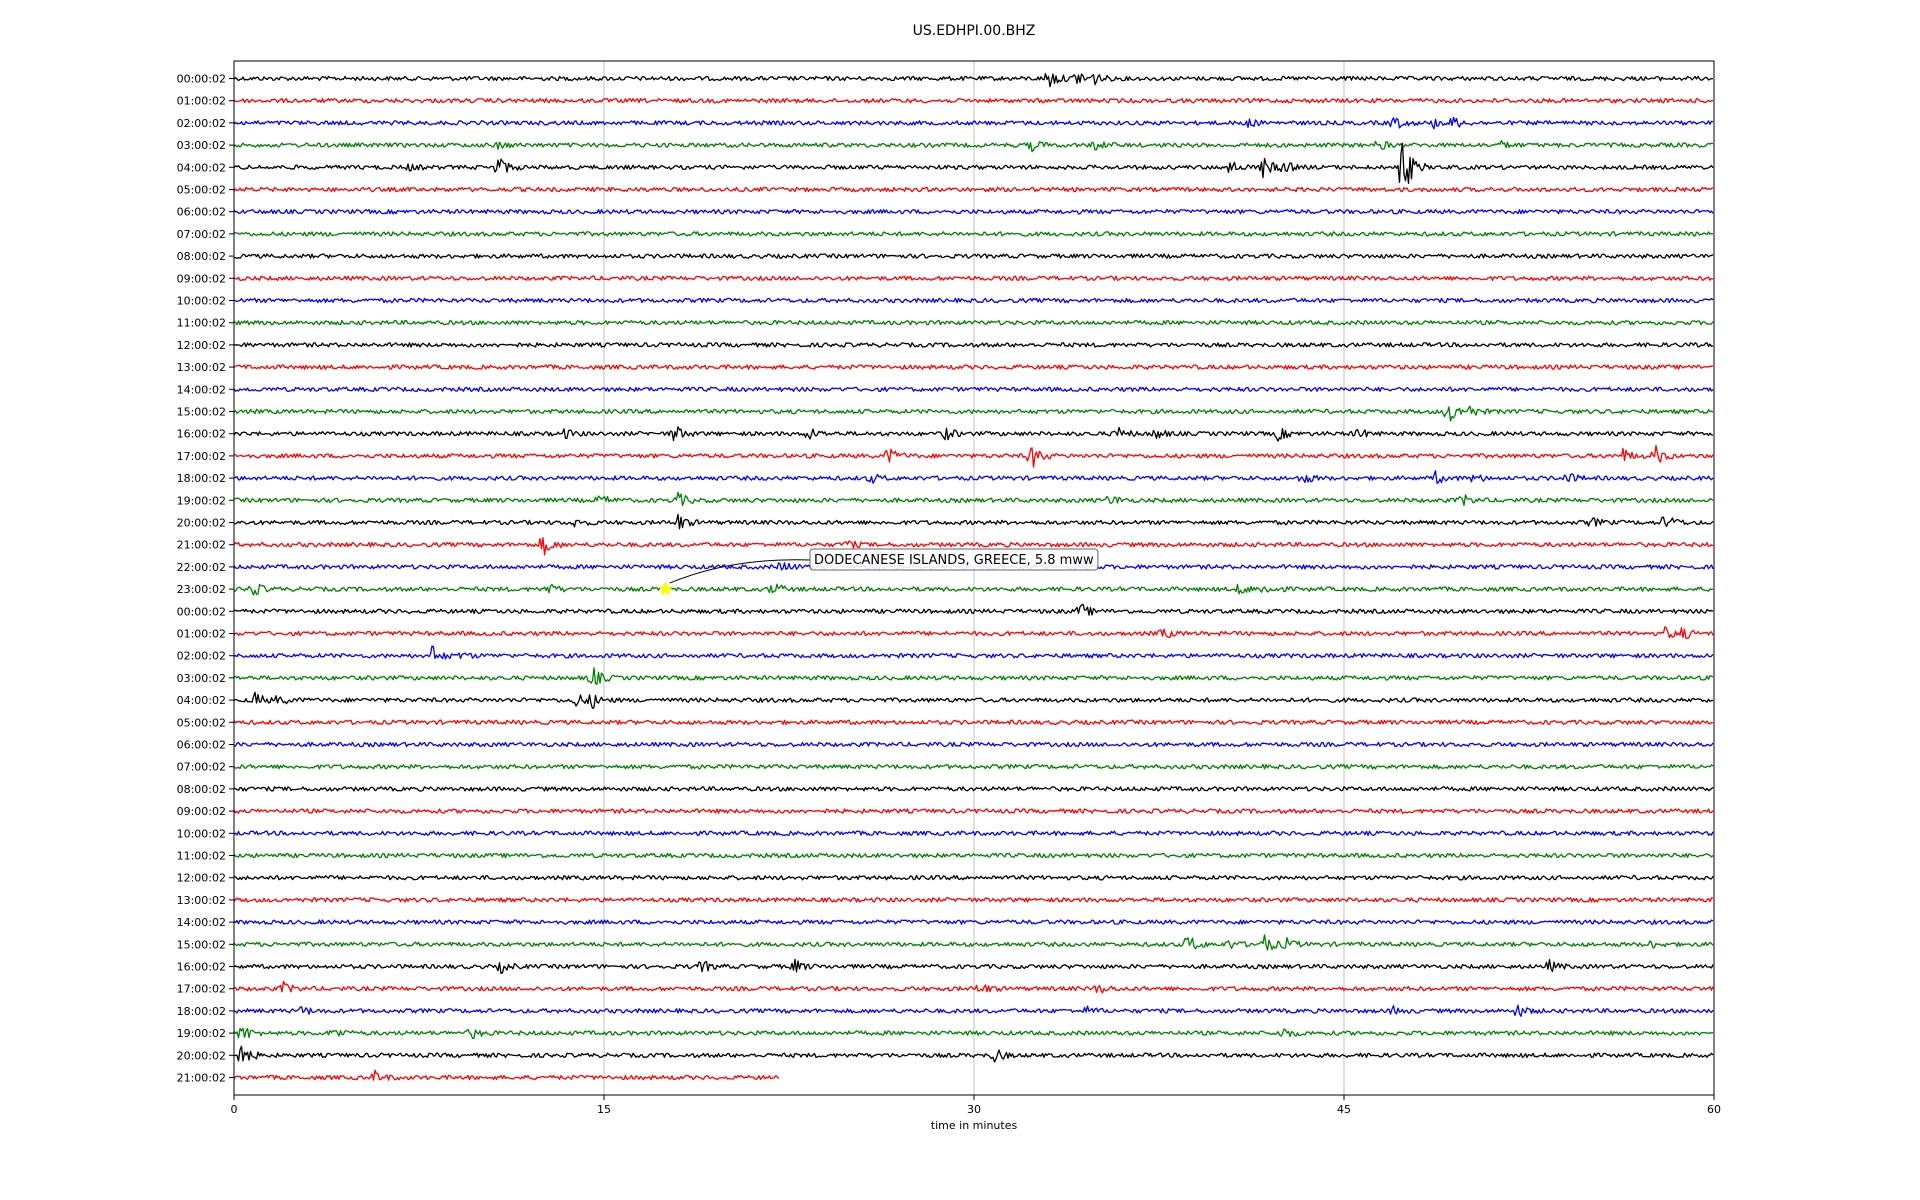 This screenshot has width=1920, height=1200. What do you see at coordinates (878, 572) in the screenshot?
I see `event-annotation: DODECANESE ISLANDS, GREECE, 5.8 mww` at bounding box center [878, 572].